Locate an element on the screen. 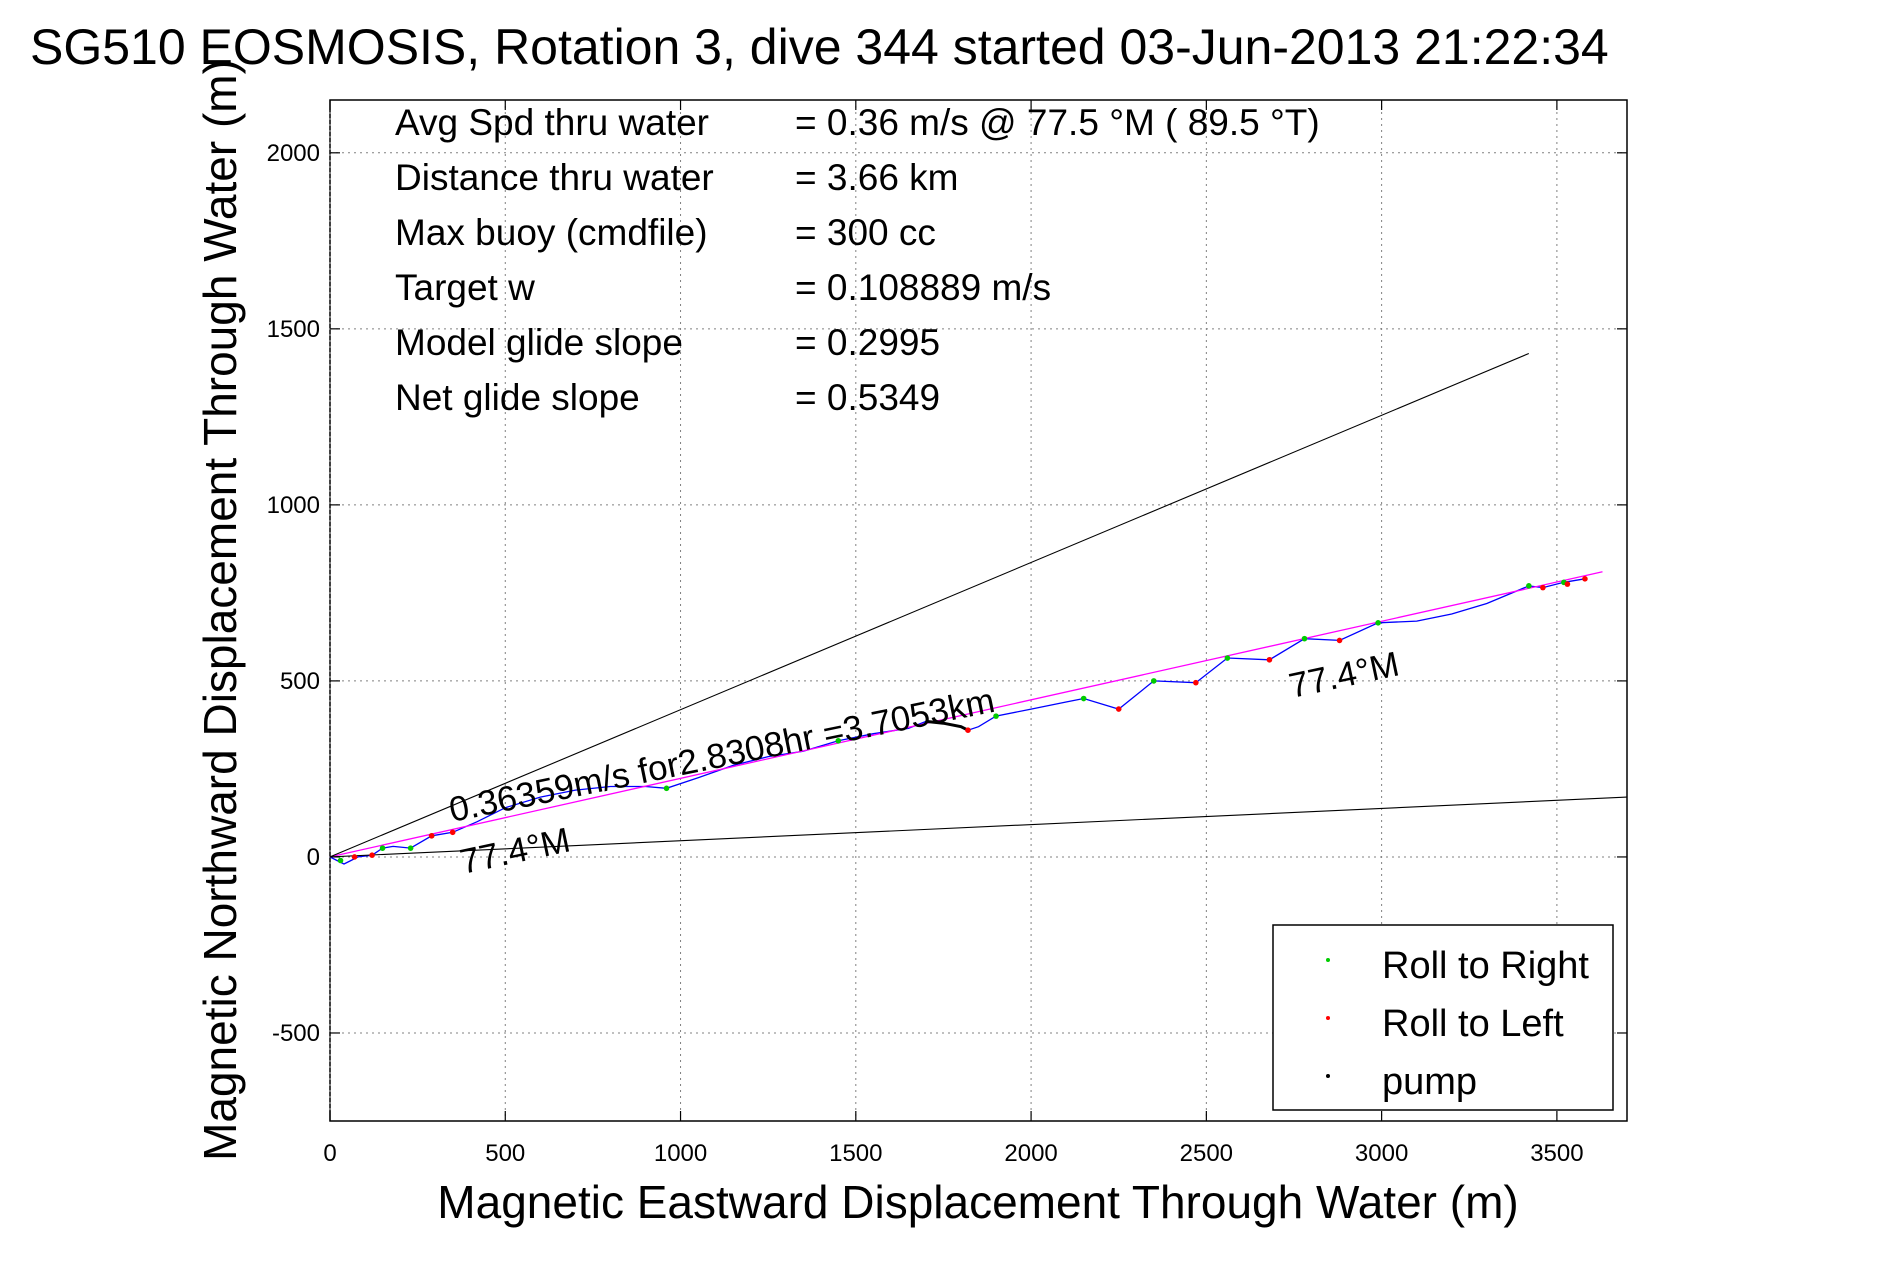 This screenshot has width=1891, height=1262. series-line-glide-slope-lower is located at coordinates (978, 827).